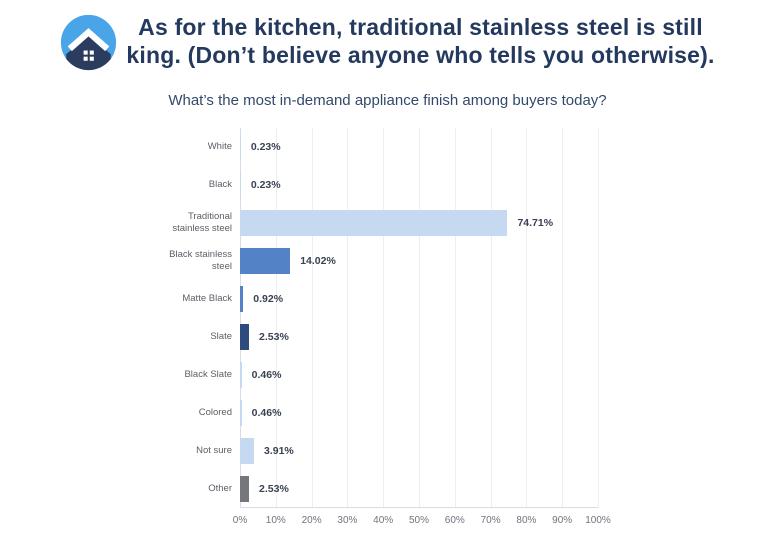 This screenshot has height=556, width=775. What do you see at coordinates (490, 520) in the screenshot?
I see `x-tick-label: 70%` at bounding box center [490, 520].